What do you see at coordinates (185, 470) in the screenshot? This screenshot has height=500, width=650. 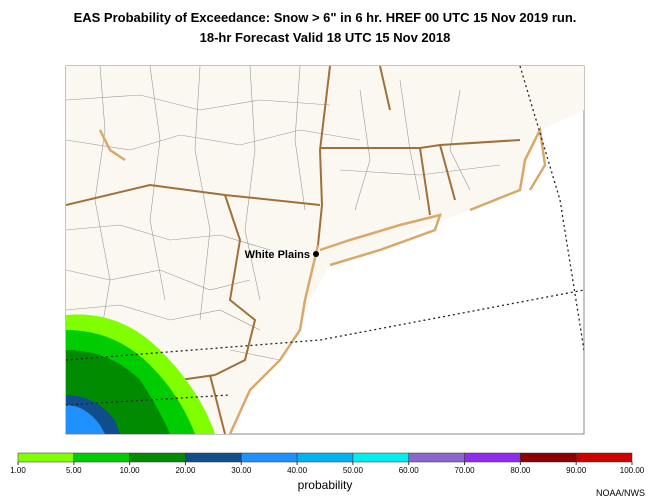 I see `colorbar-tick-label: 20.00` at bounding box center [185, 470].